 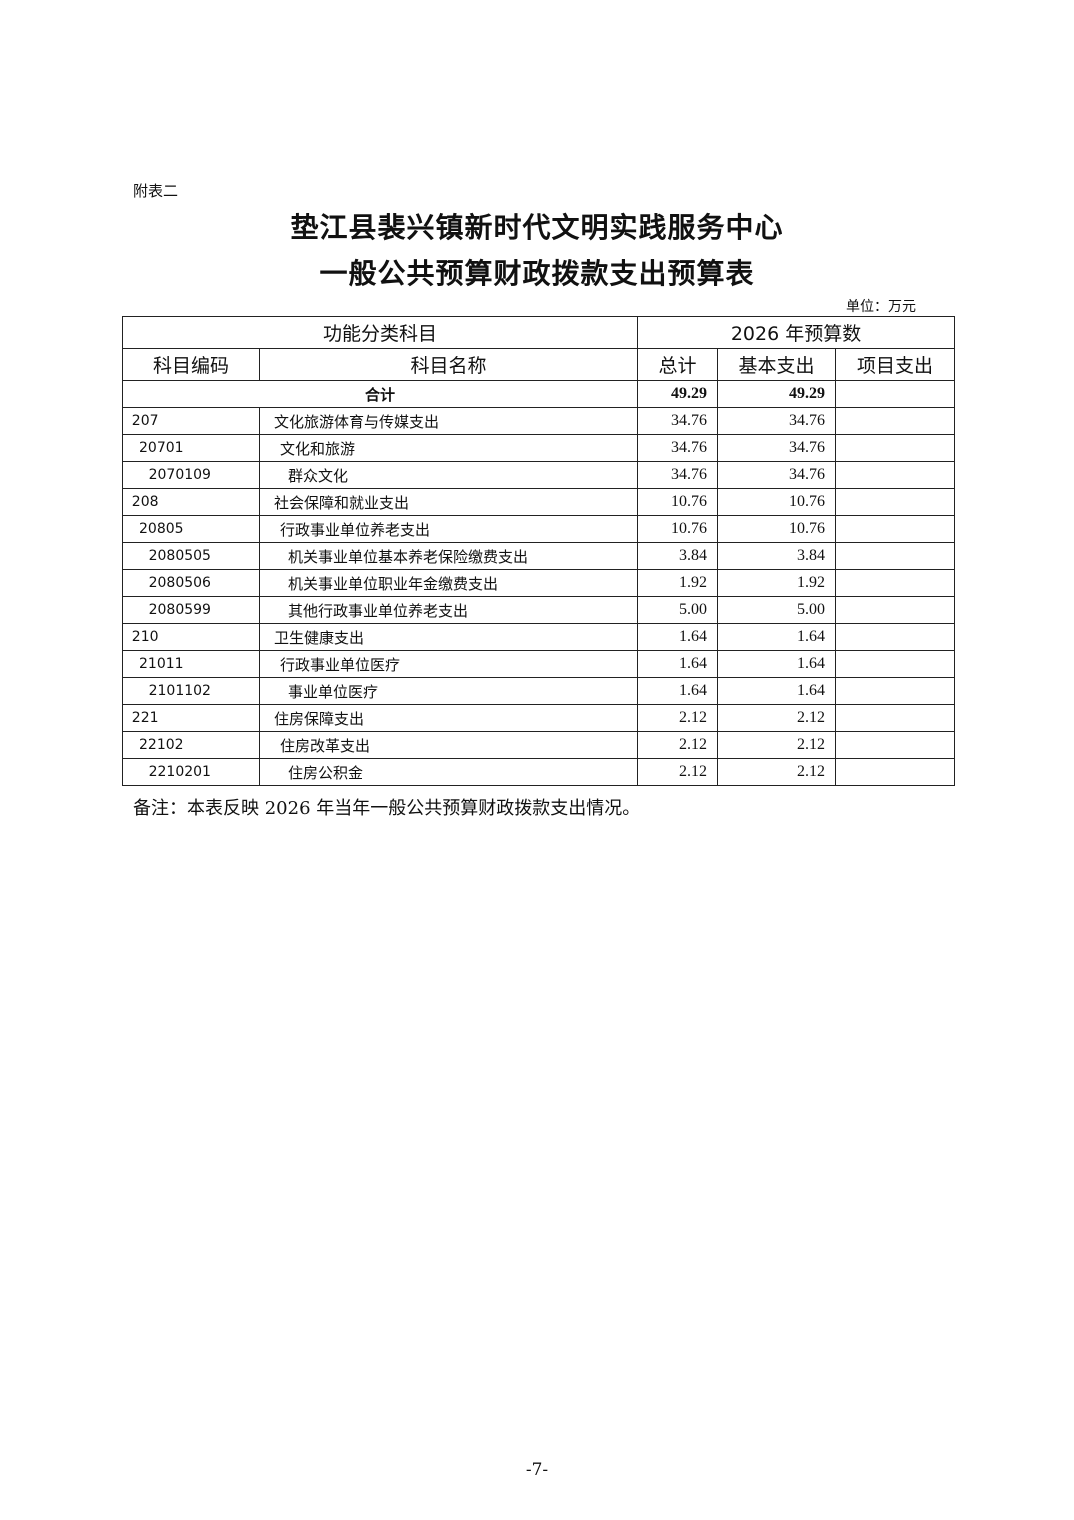 What do you see at coordinates (537, 1470) in the screenshot?
I see `page-number: -7-` at bounding box center [537, 1470].